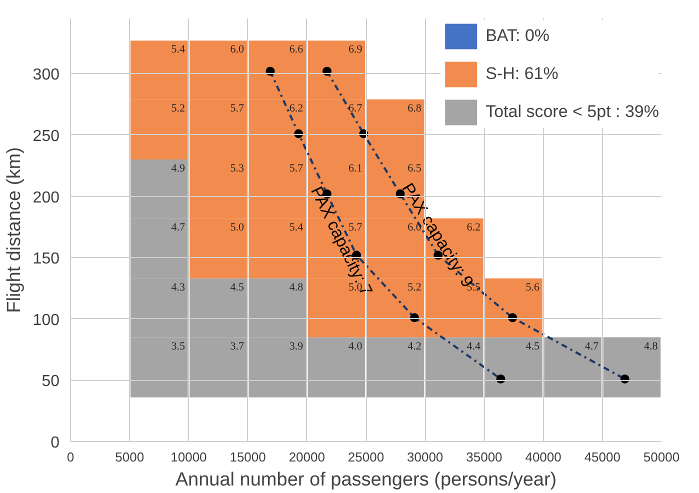 This screenshot has height=493, width=699. What do you see at coordinates (543, 457) in the screenshot?
I see `x-tick-label: 40000` at bounding box center [543, 457].